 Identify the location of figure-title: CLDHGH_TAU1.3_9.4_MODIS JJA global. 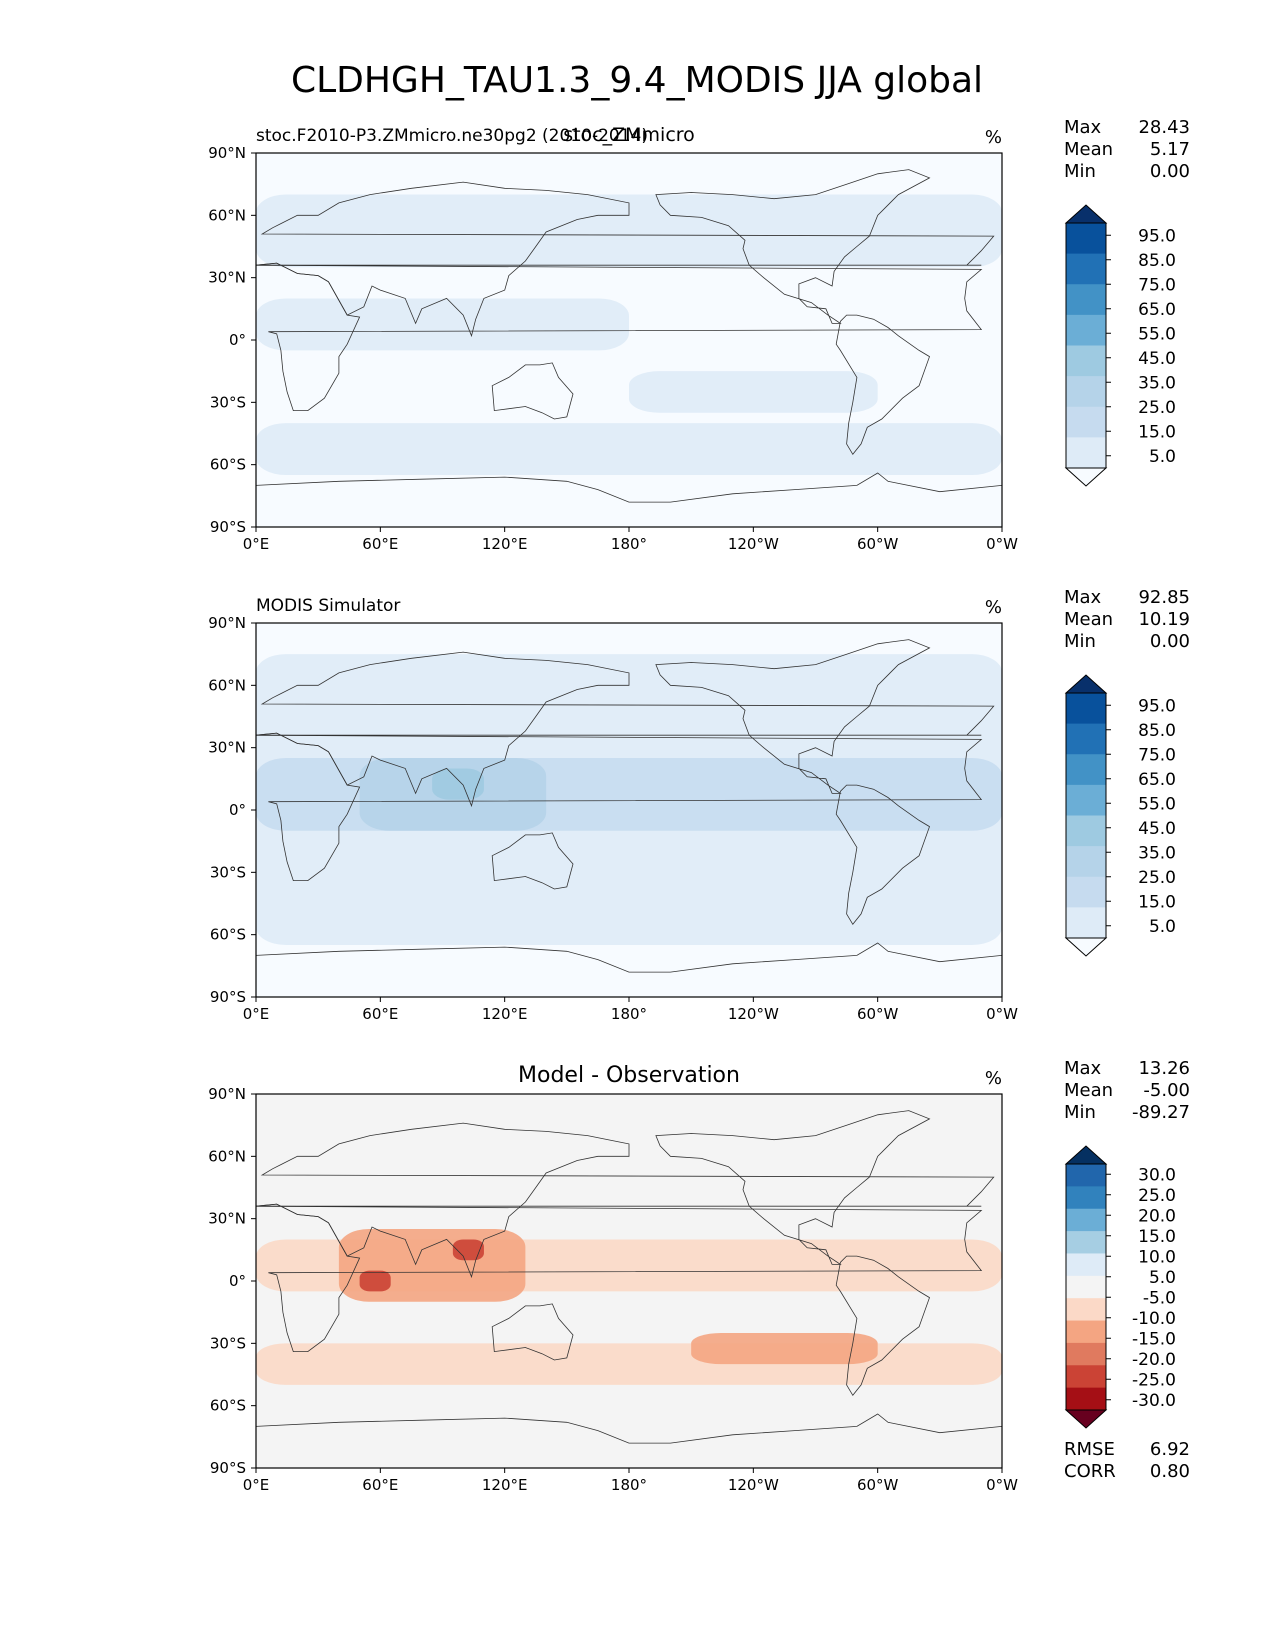
(637, 80).